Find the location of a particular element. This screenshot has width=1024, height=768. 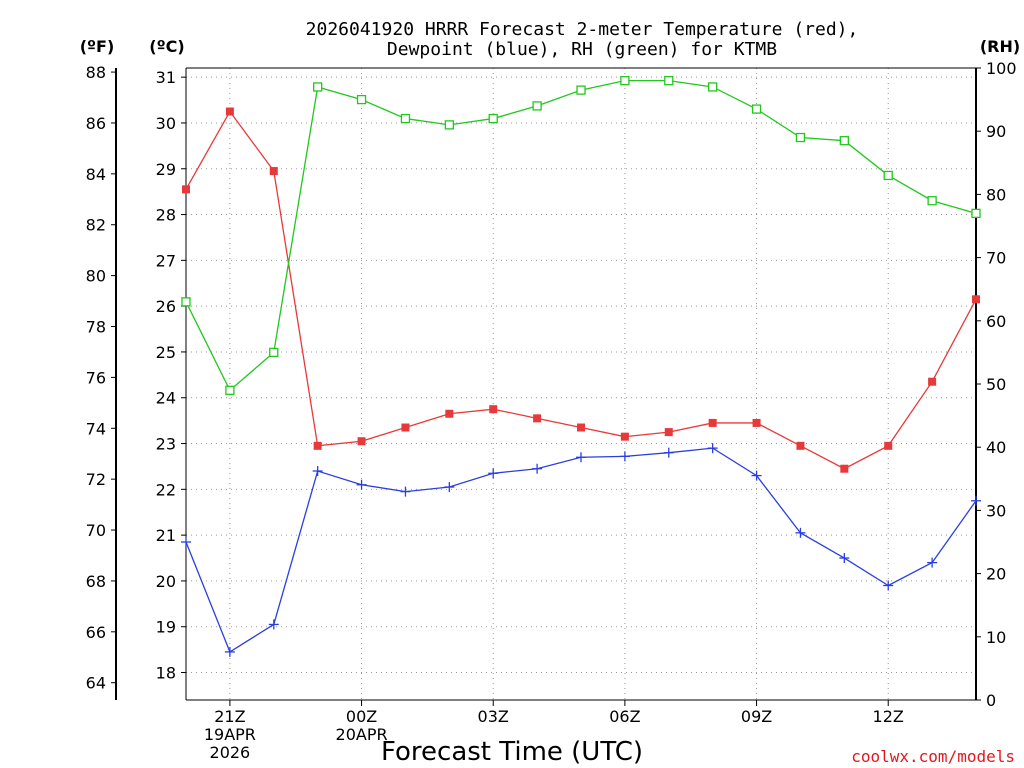

celsius-tick-label: 30 is located at coordinates (166, 123).